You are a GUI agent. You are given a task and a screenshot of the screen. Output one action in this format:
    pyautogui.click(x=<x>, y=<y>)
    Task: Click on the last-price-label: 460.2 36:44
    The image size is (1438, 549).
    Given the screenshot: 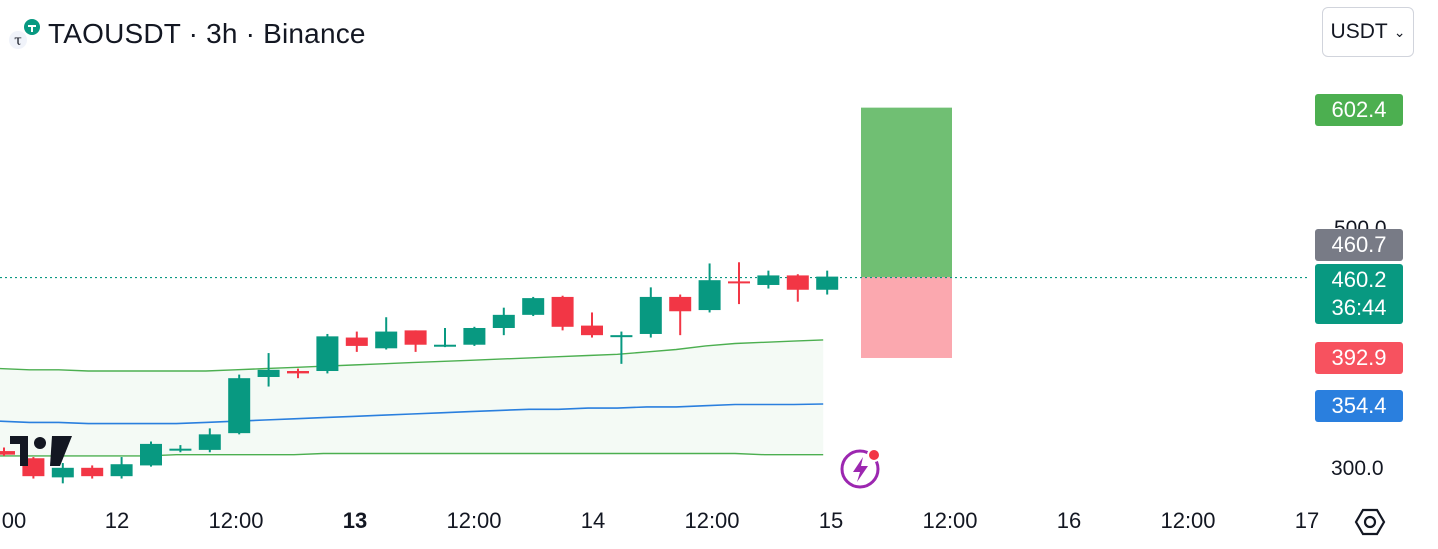 What is the action you would take?
    pyautogui.click(x=1359, y=294)
    